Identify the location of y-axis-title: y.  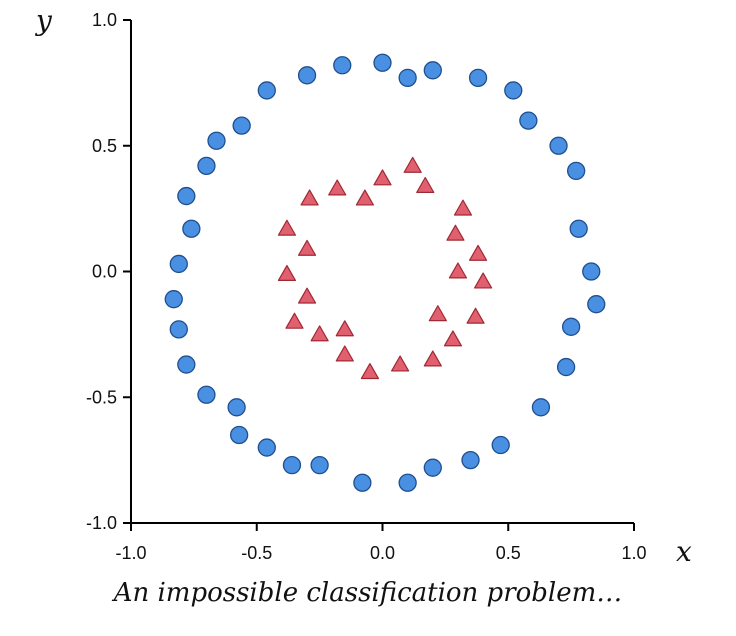
(43, 20).